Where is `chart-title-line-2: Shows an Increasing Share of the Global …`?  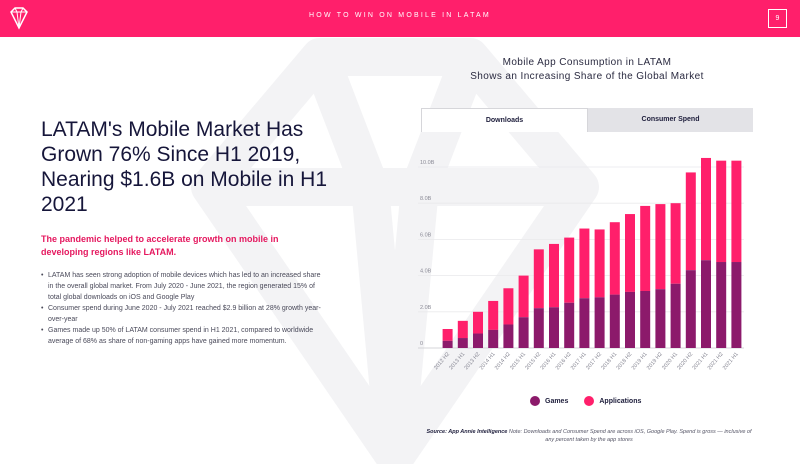 chart-title-line-2: Shows an Increasing Share of the Global … is located at coordinates (587, 76).